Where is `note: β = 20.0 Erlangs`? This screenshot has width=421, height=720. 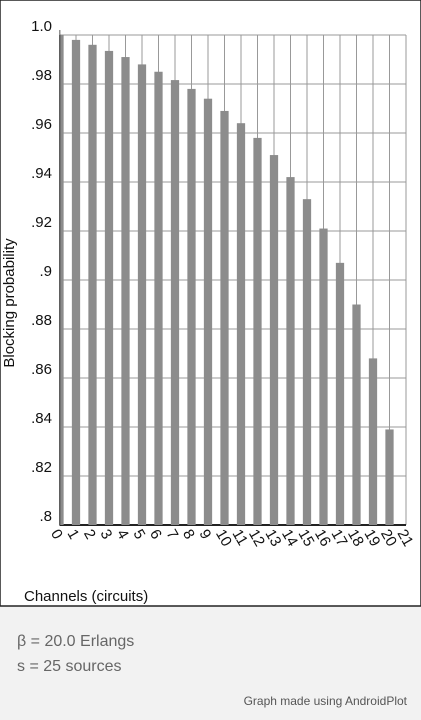
note: β = 20.0 Erlangs is located at coordinates (76, 641).